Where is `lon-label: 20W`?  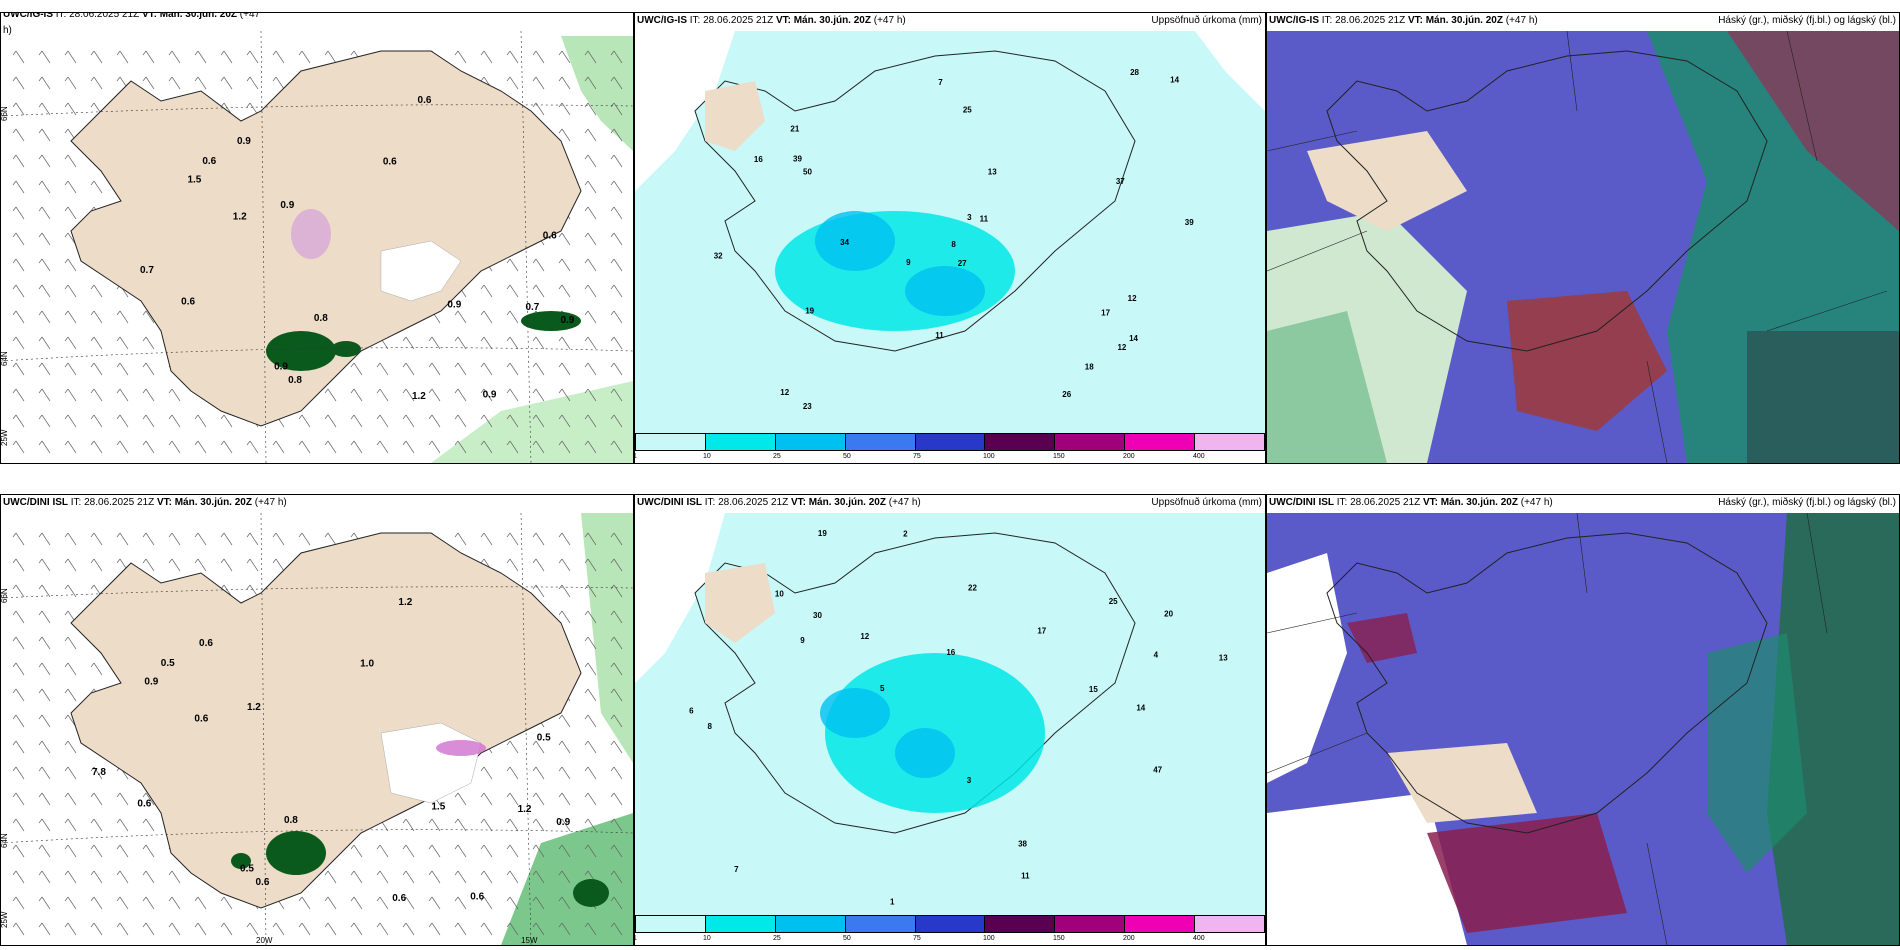 lon-label: 20W is located at coordinates (264, 940).